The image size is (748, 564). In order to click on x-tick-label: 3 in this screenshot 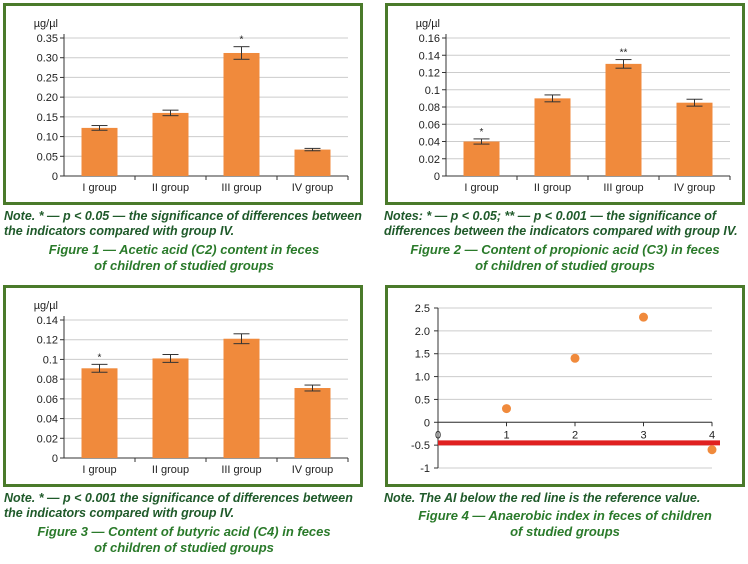, I will do `click(643, 435)`.